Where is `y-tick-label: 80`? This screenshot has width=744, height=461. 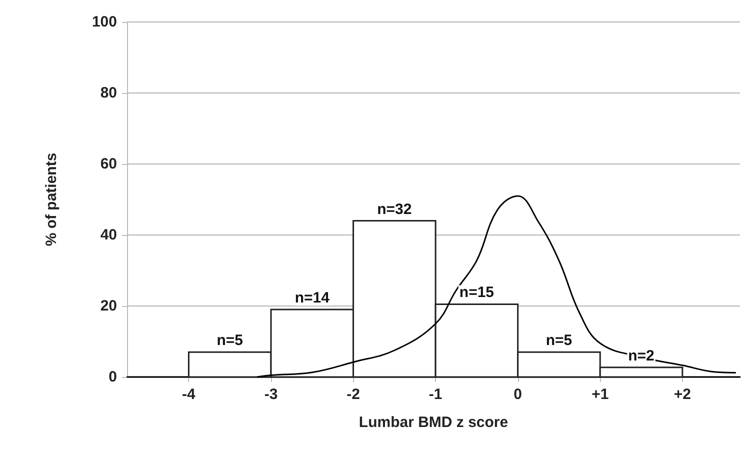
y-tick-label: 80 is located at coordinates (108, 93).